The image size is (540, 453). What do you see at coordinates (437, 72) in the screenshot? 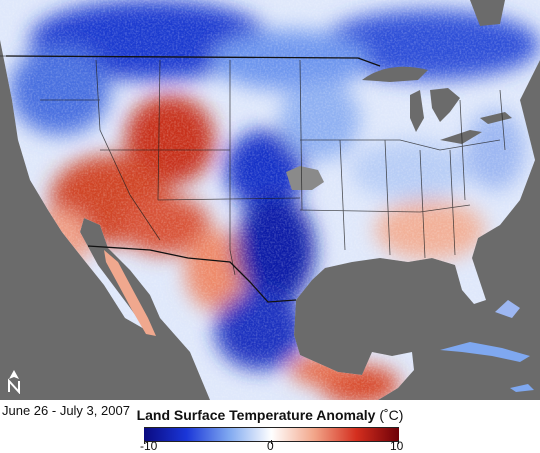
I see `great-lakes` at bounding box center [437, 72].